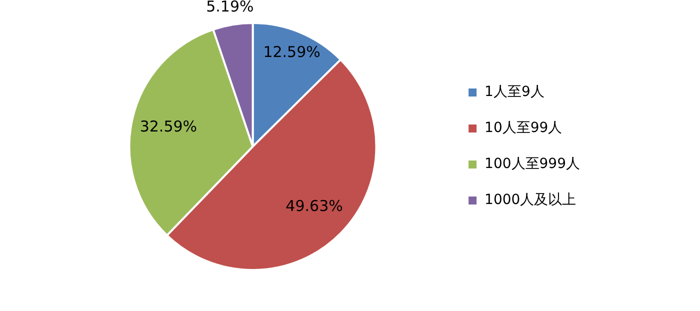  What do you see at coordinates (514, 92) in the screenshot?
I see `legend-label: 1人至9人` at bounding box center [514, 92].